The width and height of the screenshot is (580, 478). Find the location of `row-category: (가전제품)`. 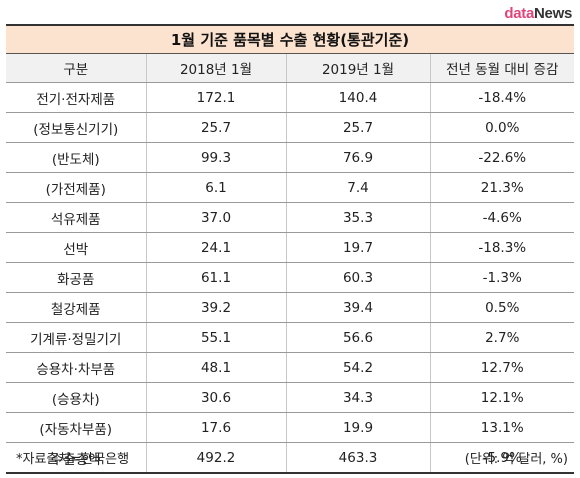

row-category: (가전제품) is located at coordinates (76, 187).